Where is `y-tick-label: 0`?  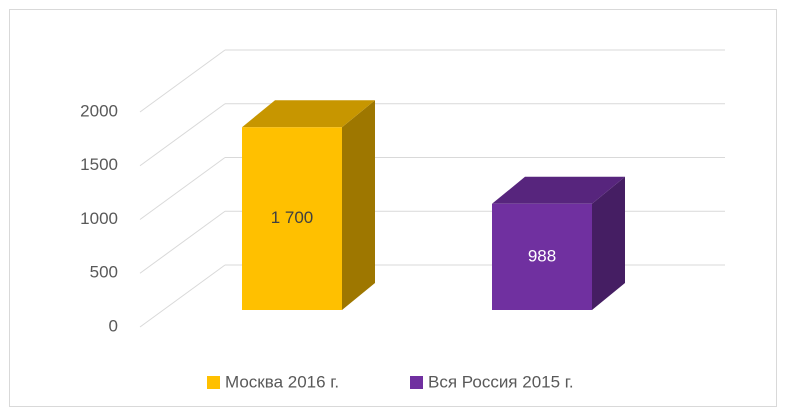 y-tick-label: 0 is located at coordinates (113, 325).